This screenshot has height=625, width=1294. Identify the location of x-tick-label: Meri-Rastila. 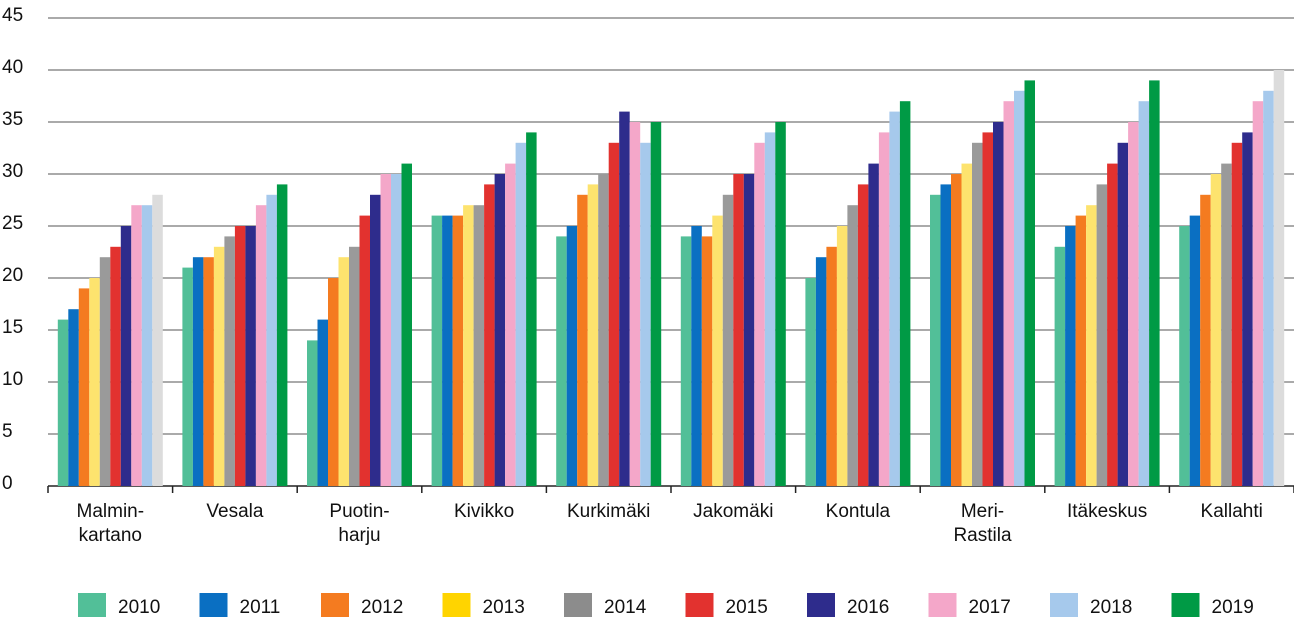
(982, 523).